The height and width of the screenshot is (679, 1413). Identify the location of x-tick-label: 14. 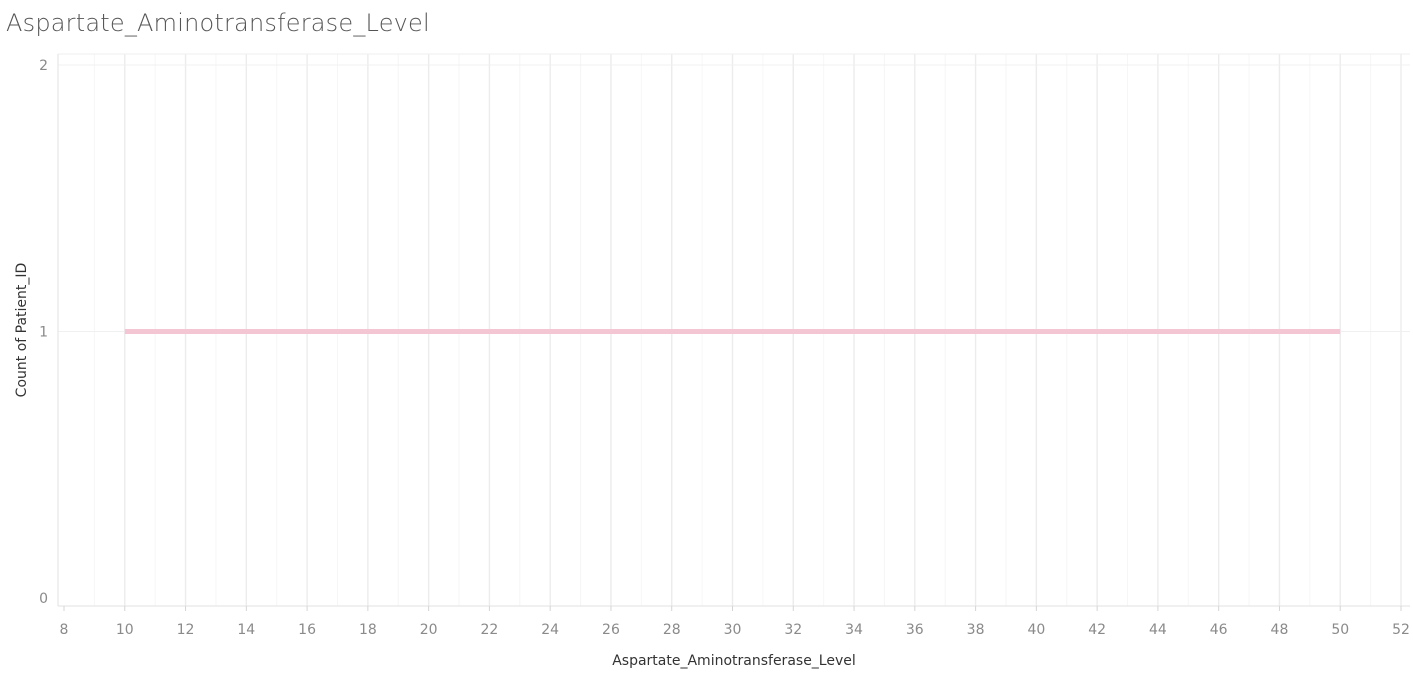
(246, 630).